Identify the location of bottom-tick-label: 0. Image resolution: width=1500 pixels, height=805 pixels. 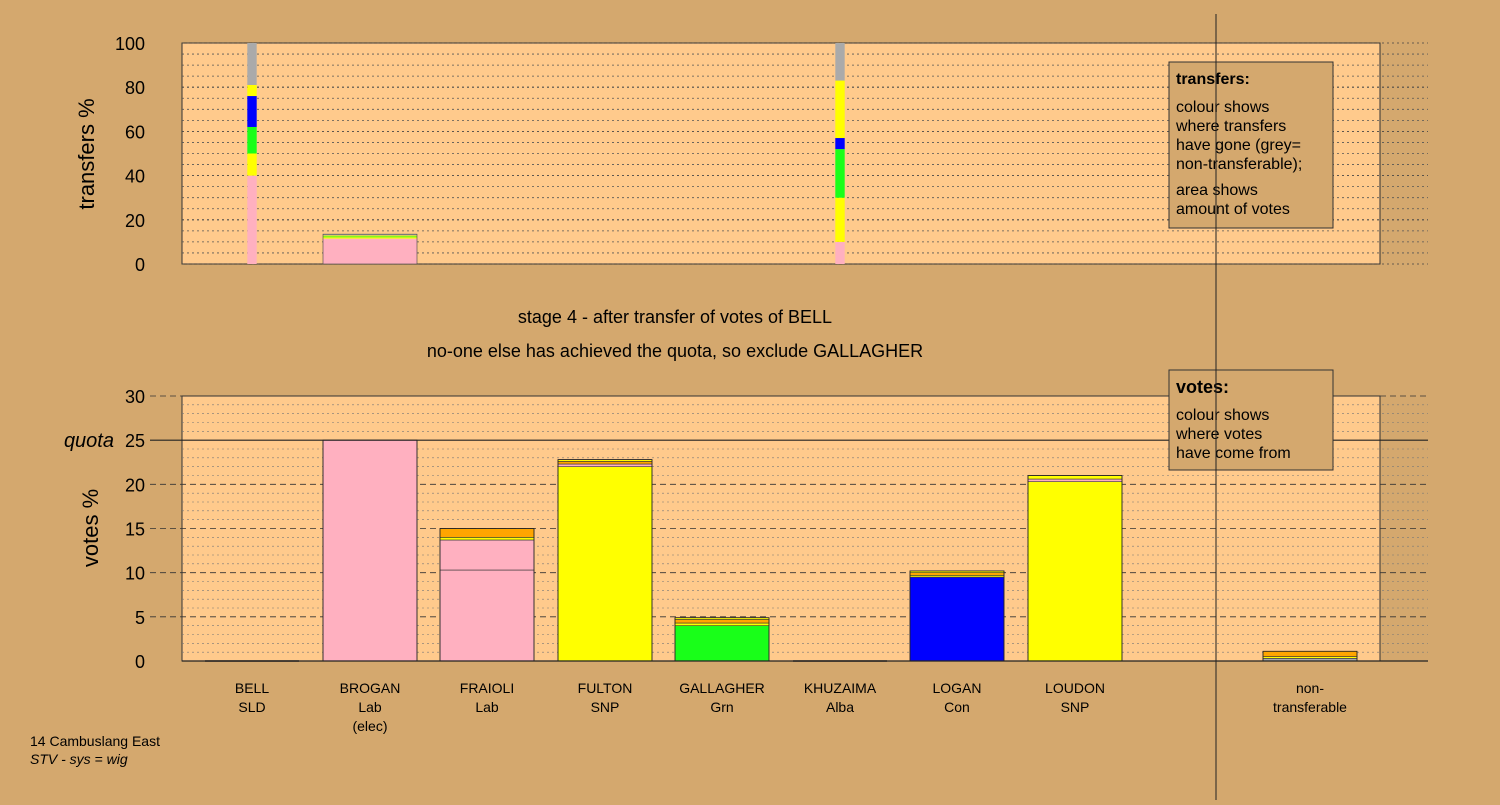
(140, 662).